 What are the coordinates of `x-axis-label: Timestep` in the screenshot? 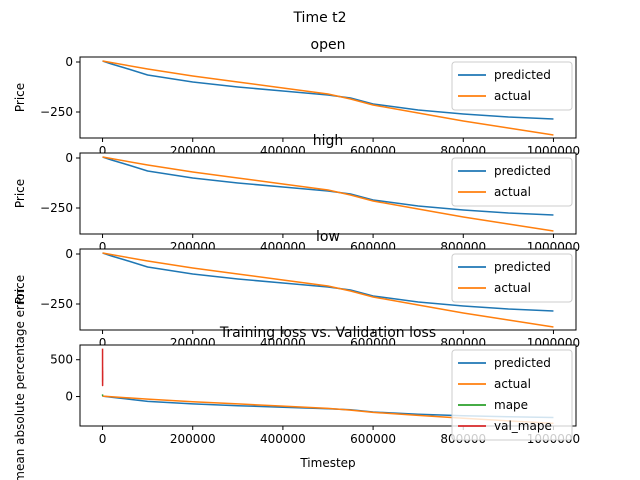 It's located at (327, 463).